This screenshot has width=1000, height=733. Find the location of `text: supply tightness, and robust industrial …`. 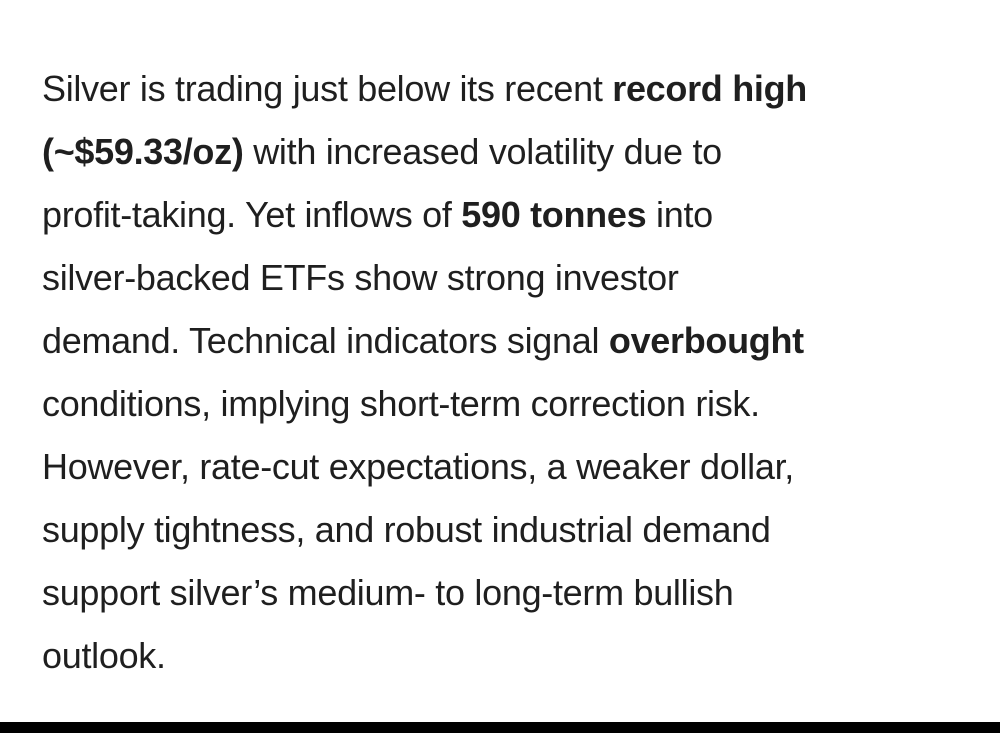

text: supply tightness, and robust industrial … is located at coordinates (406, 529).